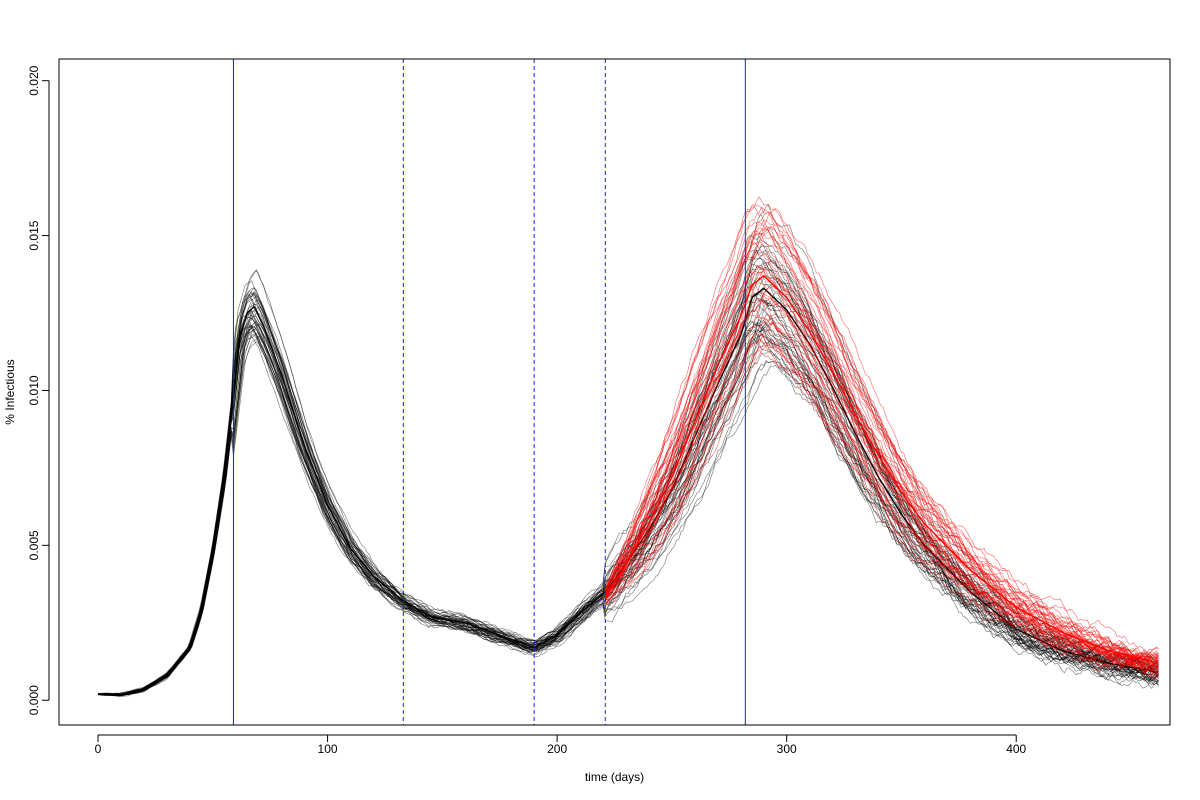 Image resolution: width=1200 pixels, height=800 pixels. I want to click on y-tick-label: 0.015, so click(34, 235).